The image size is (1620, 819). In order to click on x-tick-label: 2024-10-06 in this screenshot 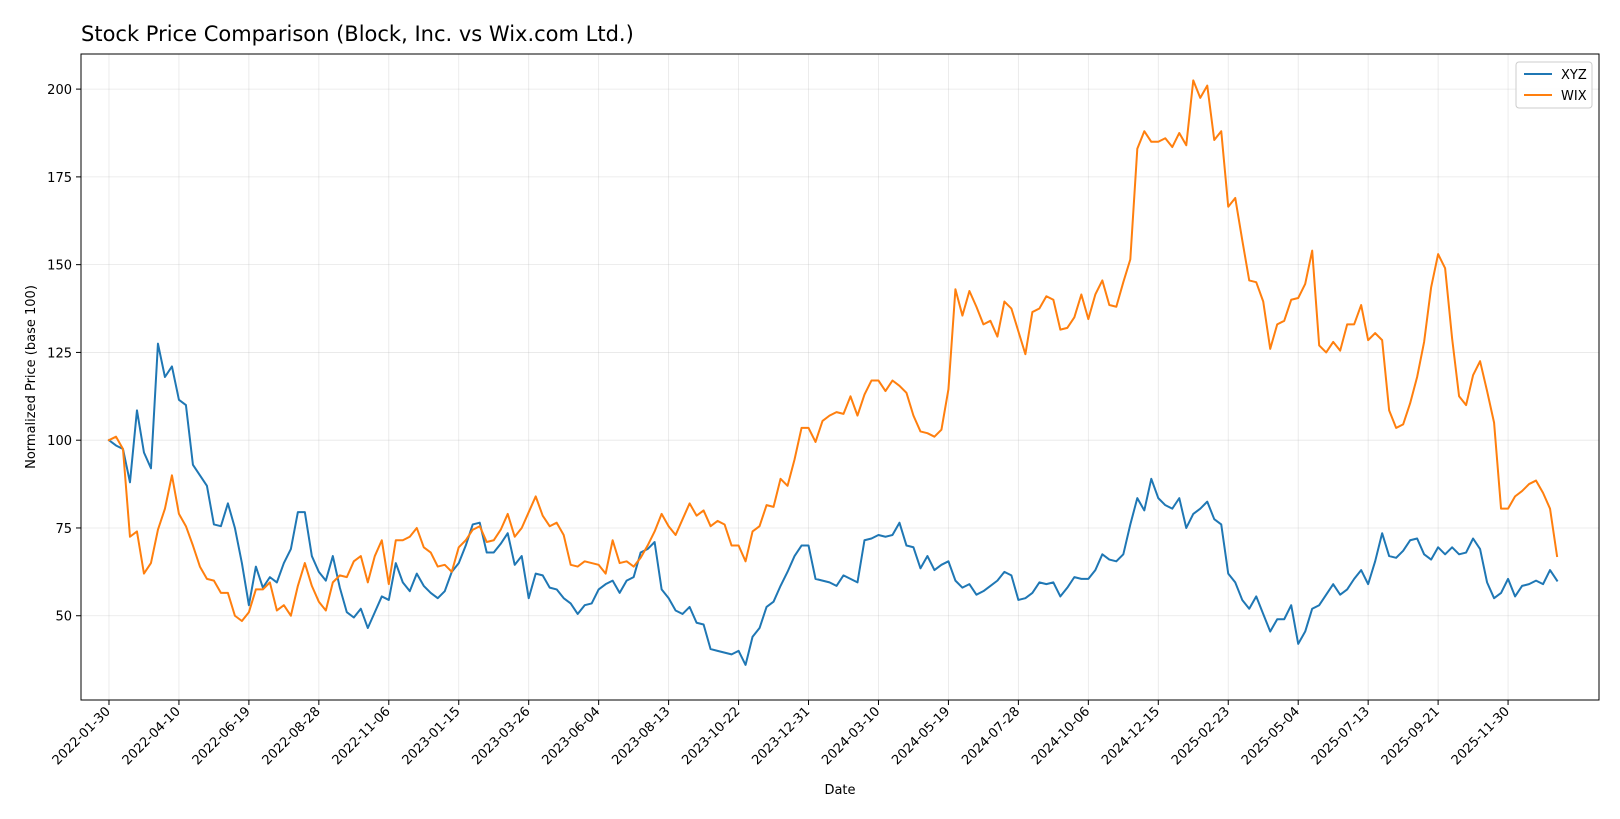, I will do `click(1061, 736)`.